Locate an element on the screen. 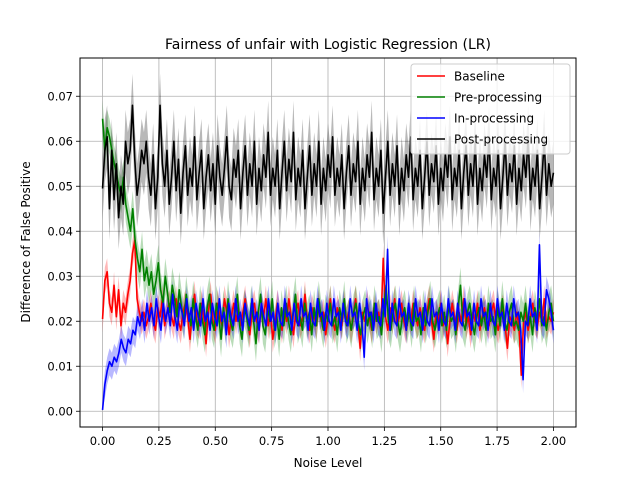 This screenshot has height=480, width=640. x-tick-label: 0.50 is located at coordinates (215, 441).